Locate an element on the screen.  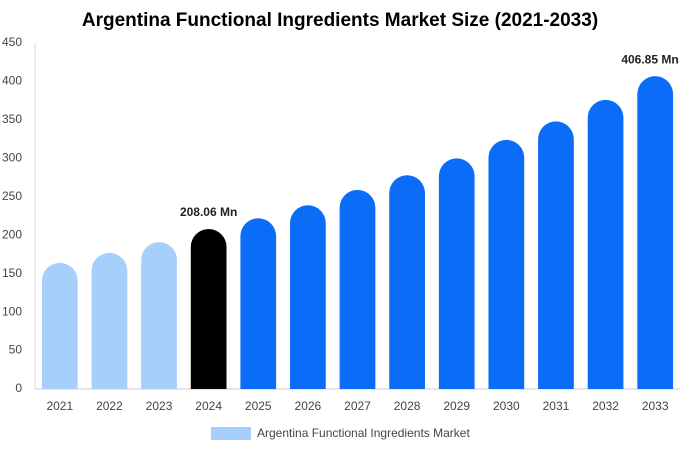
y-tick-label: 0 is located at coordinates (18, 388).